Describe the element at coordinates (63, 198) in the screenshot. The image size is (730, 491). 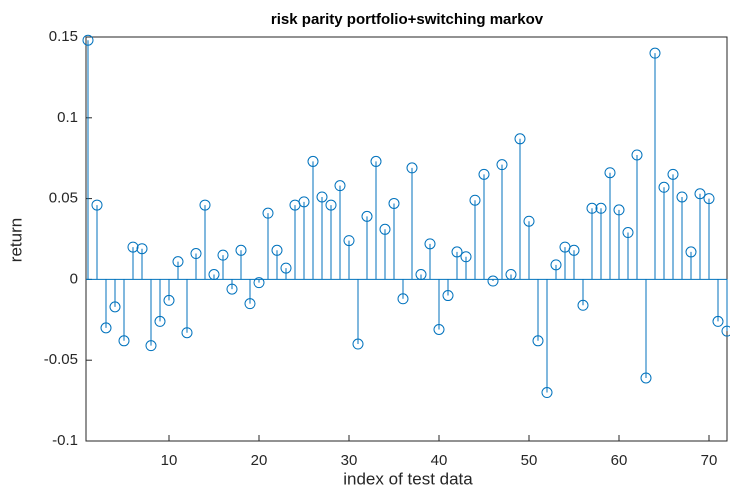
I see `y-tick-label: 0.05` at that location.